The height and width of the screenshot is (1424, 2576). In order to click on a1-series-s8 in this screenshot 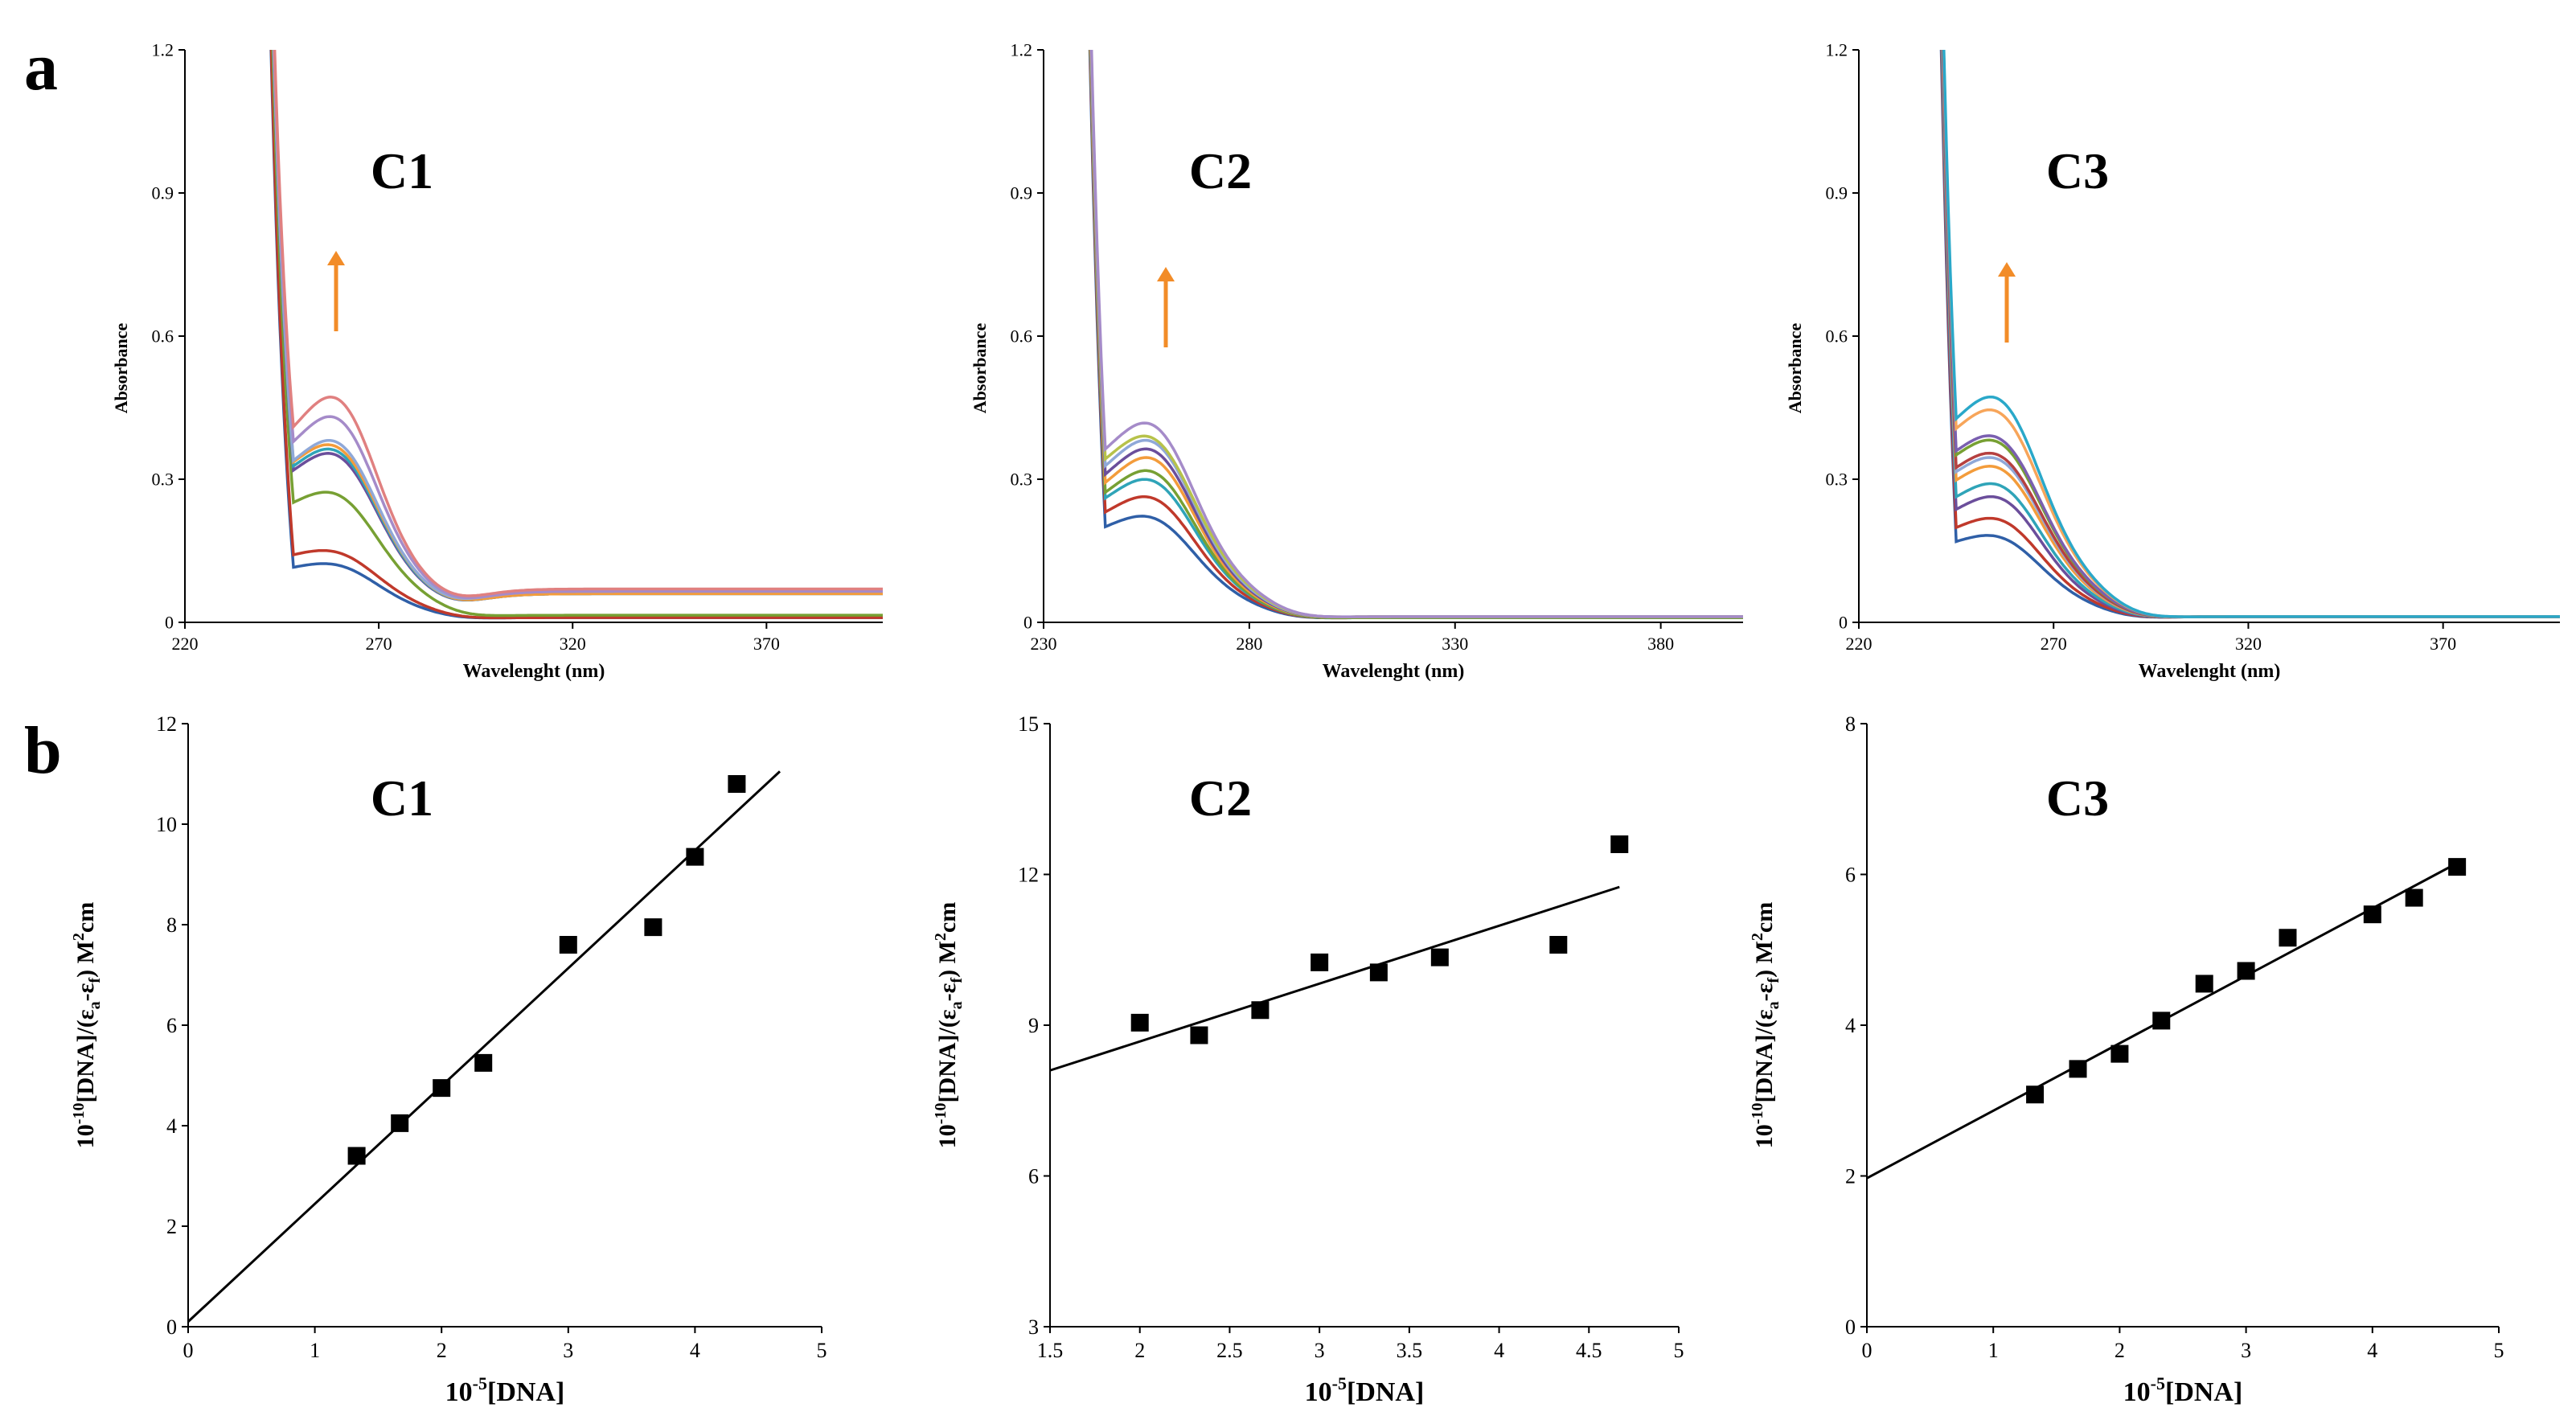, I will do `click(578, 325)`.